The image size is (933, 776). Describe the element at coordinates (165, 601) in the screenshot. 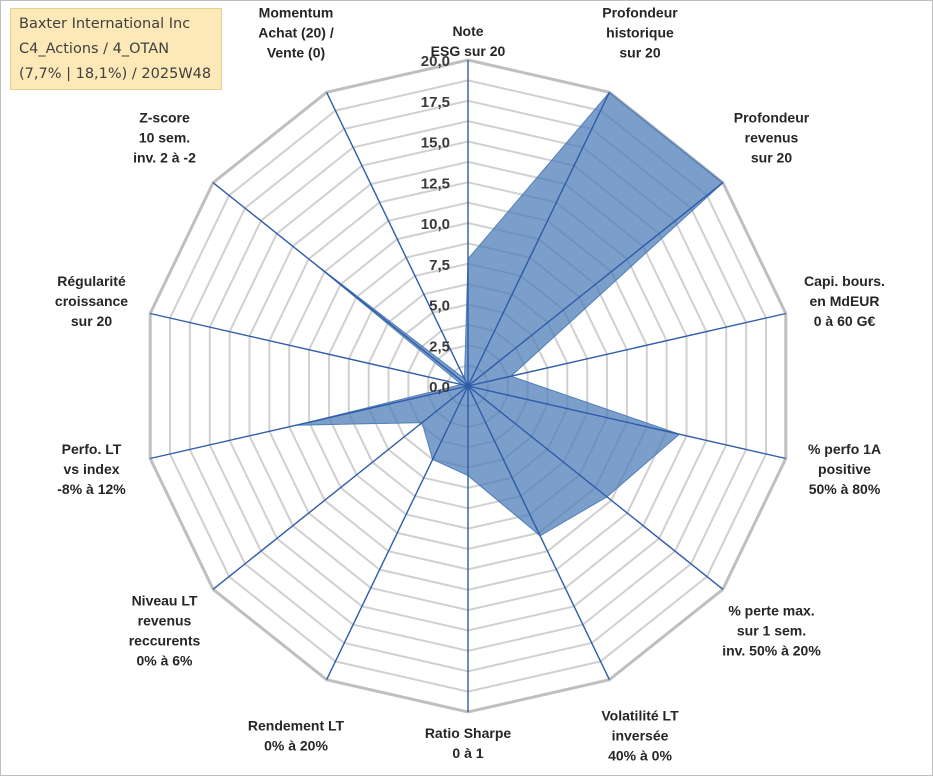

I see `axis-label-line: Niveau LT` at that location.